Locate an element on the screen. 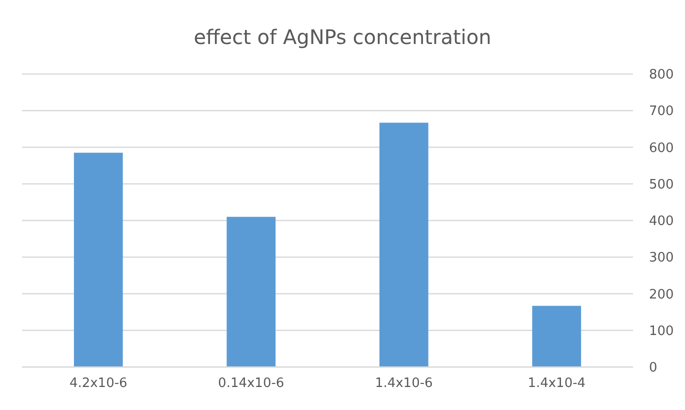 This screenshot has height=410, width=685. x-tick-label: 4.2x10-6 is located at coordinates (98, 383).